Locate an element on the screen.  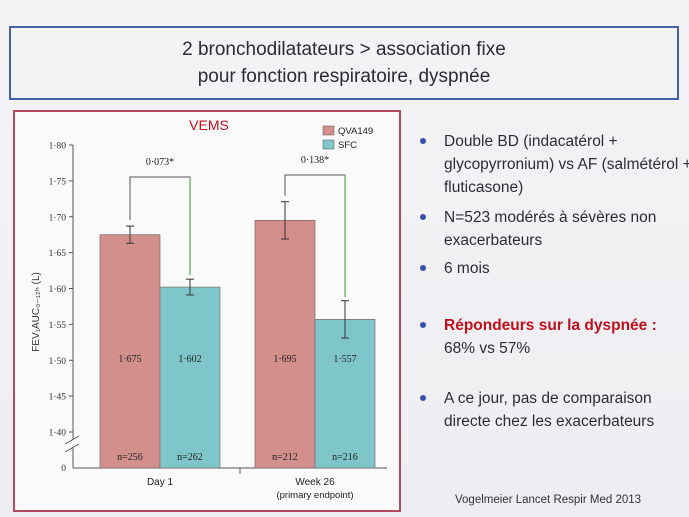
y-tick-label: 1·70 is located at coordinates (58, 218).